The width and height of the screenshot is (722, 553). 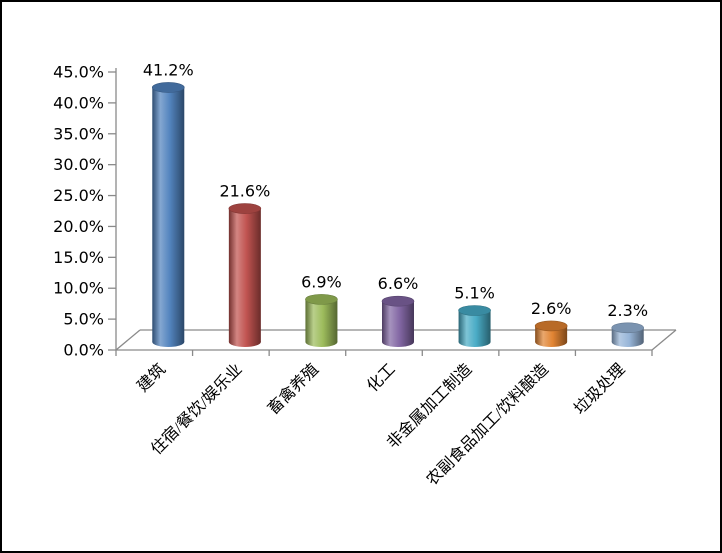 I want to click on bar-data-label: 41.2%, so click(x=168, y=69).